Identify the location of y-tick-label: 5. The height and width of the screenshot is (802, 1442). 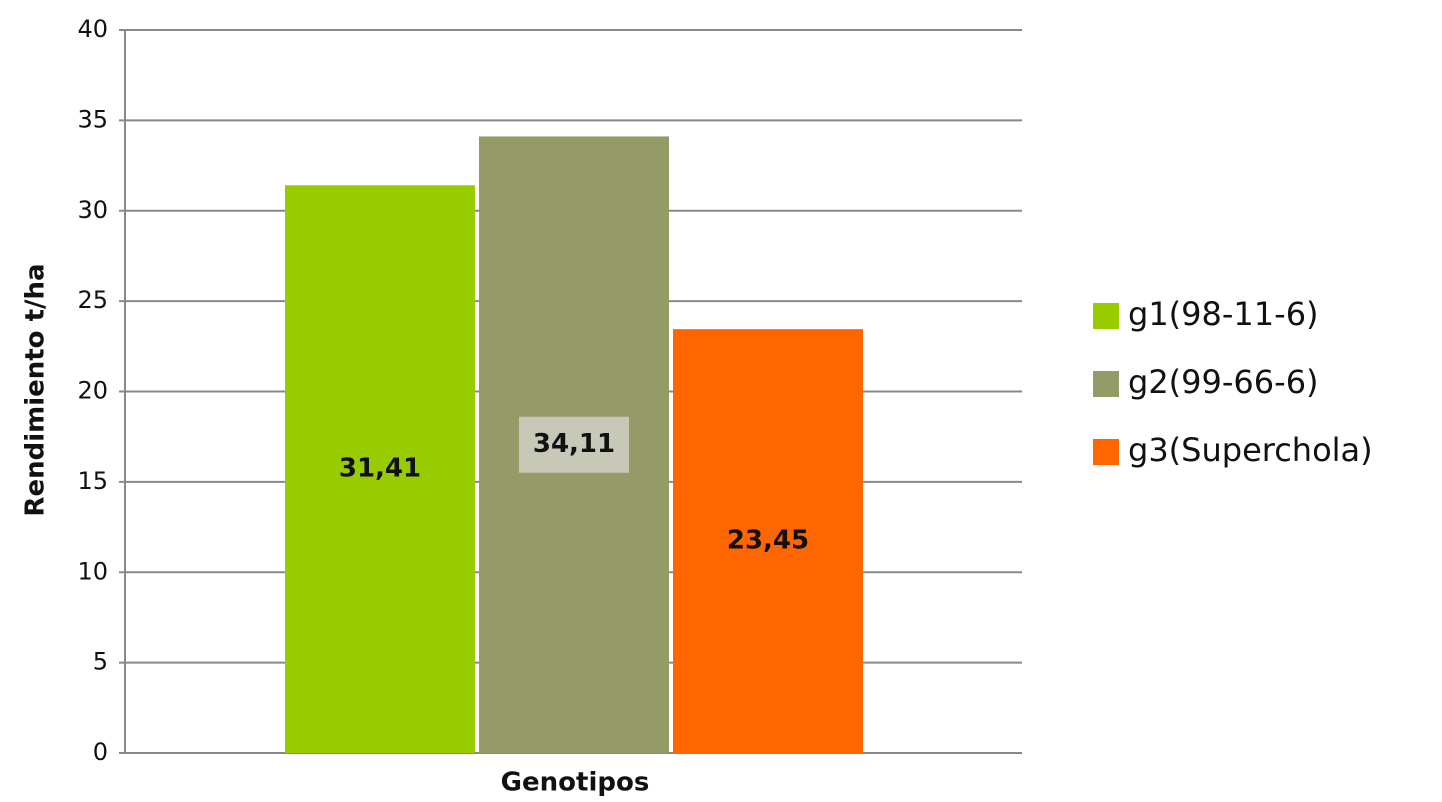
(100, 662).